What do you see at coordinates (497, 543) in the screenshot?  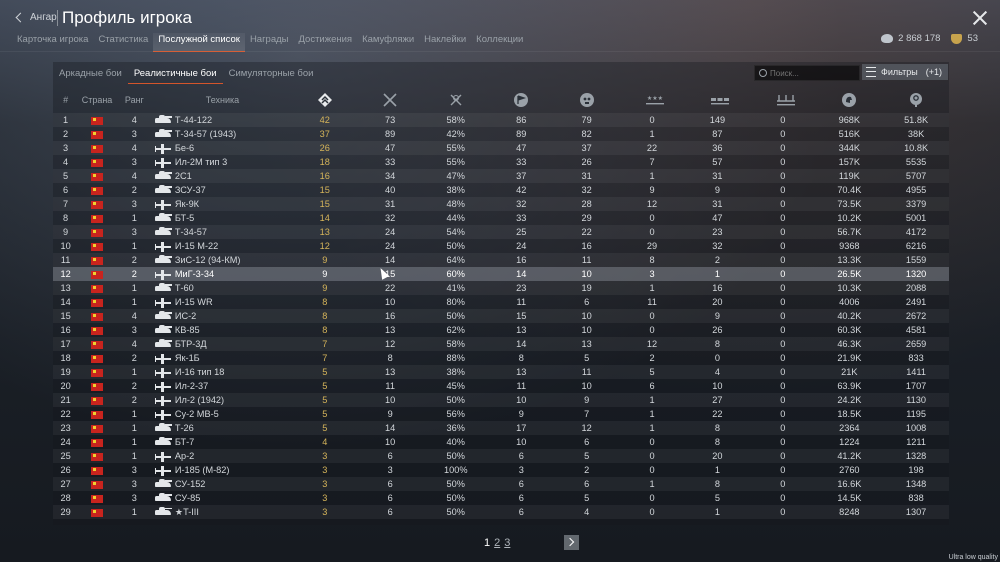 I see `page-2-link: 2` at bounding box center [497, 543].